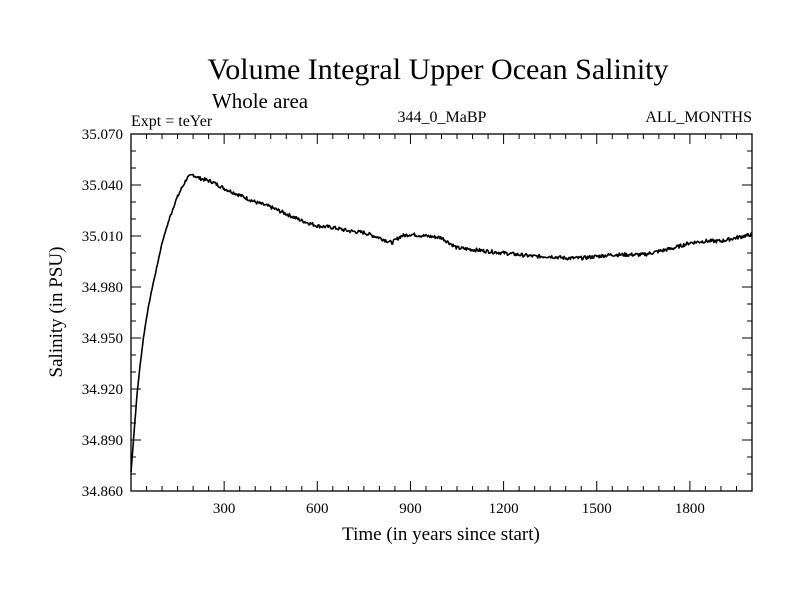  Describe the element at coordinates (102, 339) in the screenshot. I see `y-tick-label: 34.950` at that location.